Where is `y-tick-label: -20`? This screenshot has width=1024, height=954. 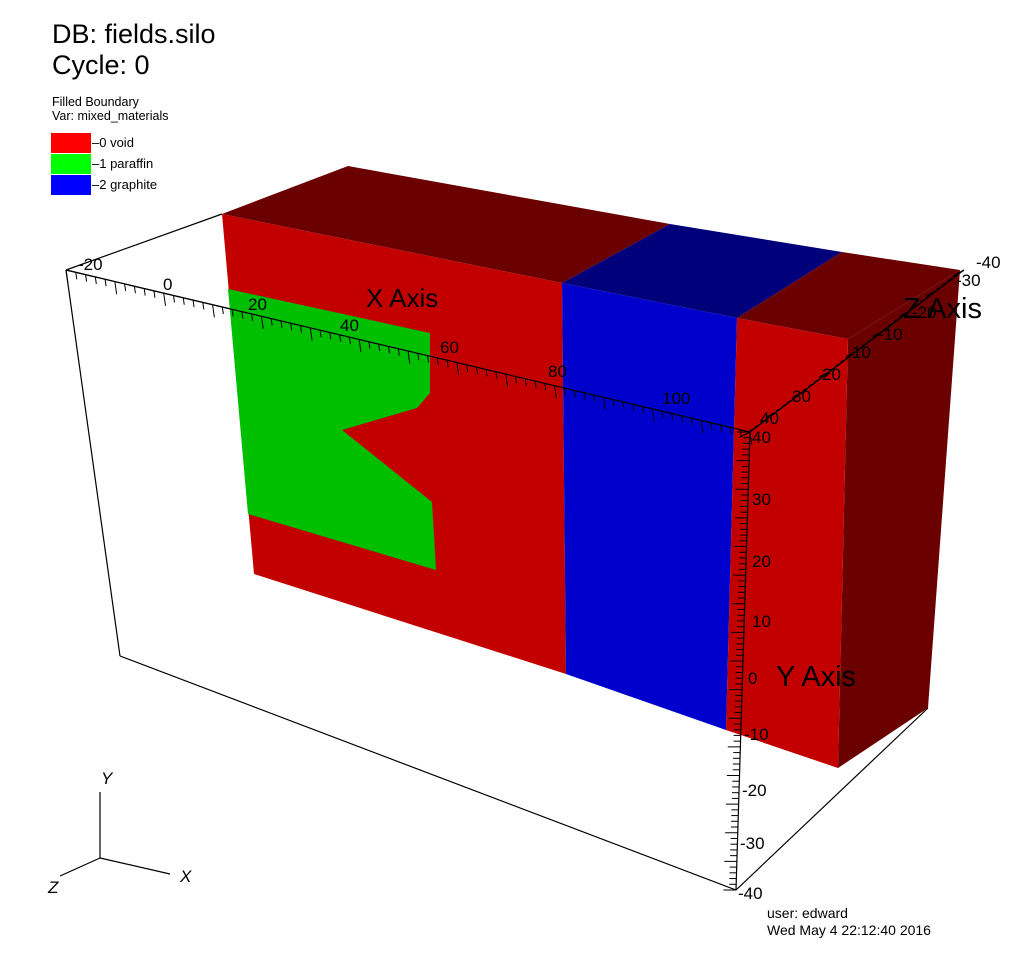
y-tick-label: -20 is located at coordinates (754, 790).